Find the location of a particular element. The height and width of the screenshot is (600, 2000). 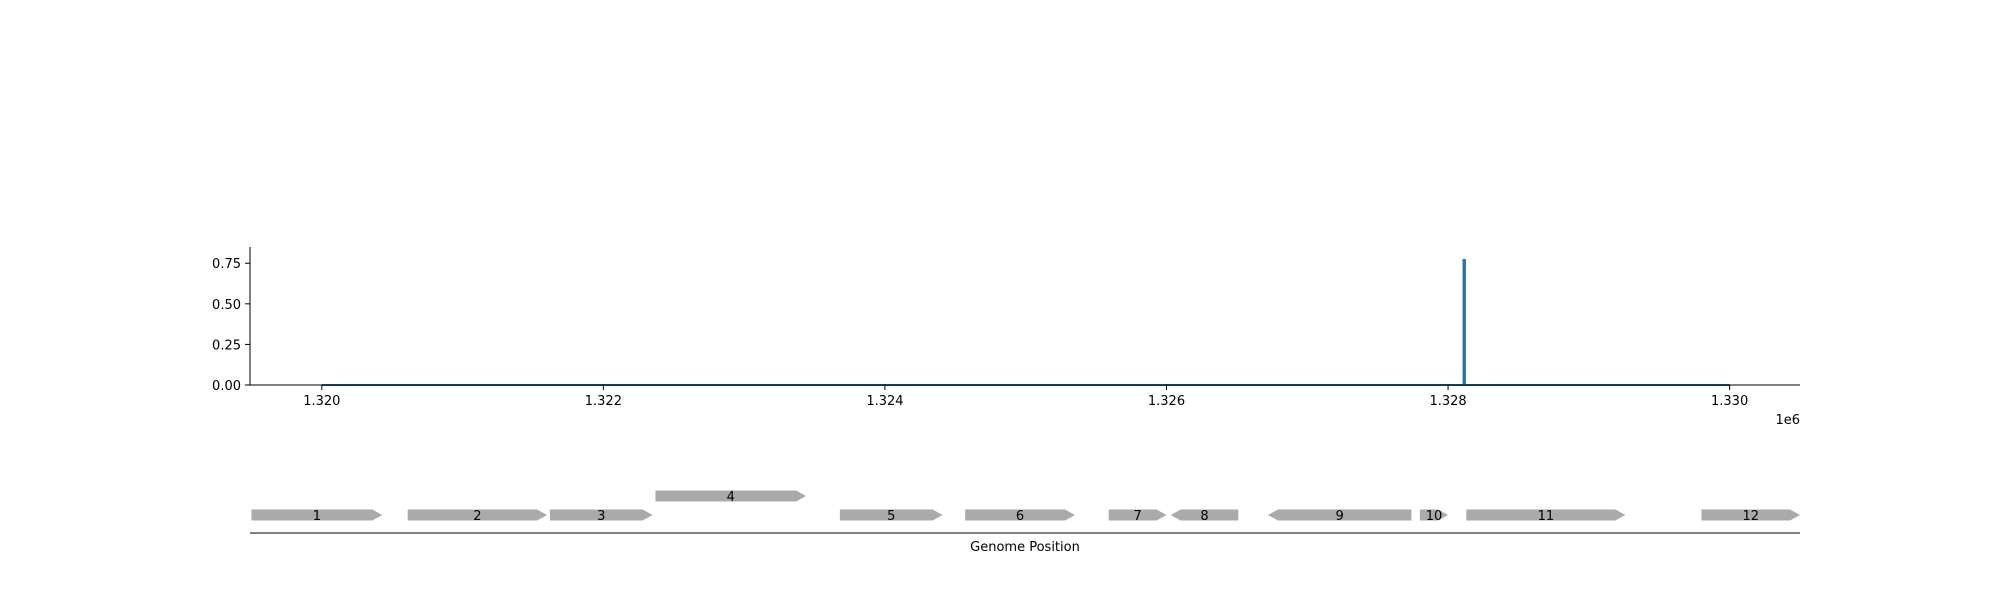

x-tick-label: 1.326 is located at coordinates (1166, 401).